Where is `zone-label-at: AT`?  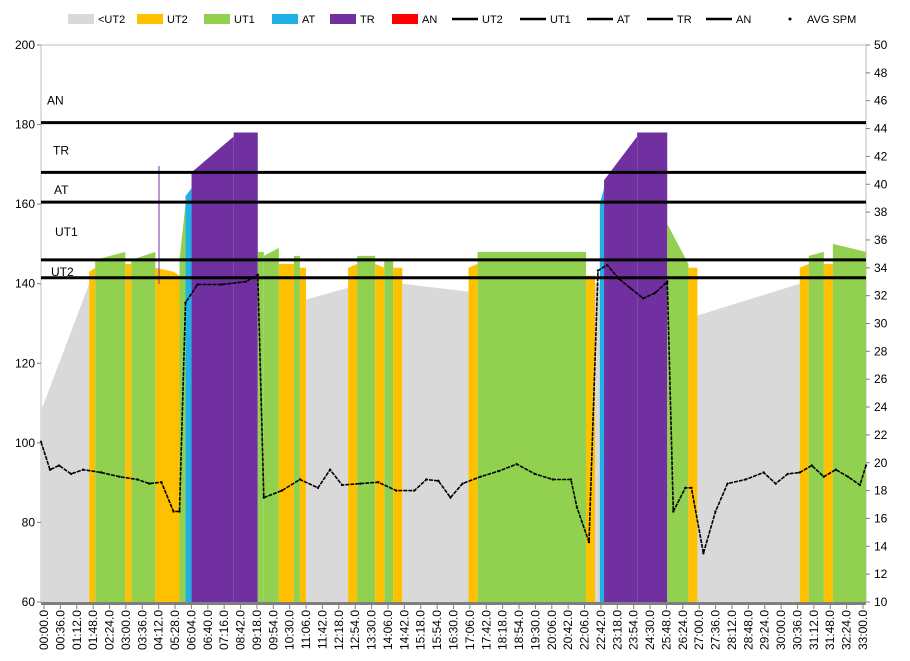
zone-label-at: AT is located at coordinates (61, 190).